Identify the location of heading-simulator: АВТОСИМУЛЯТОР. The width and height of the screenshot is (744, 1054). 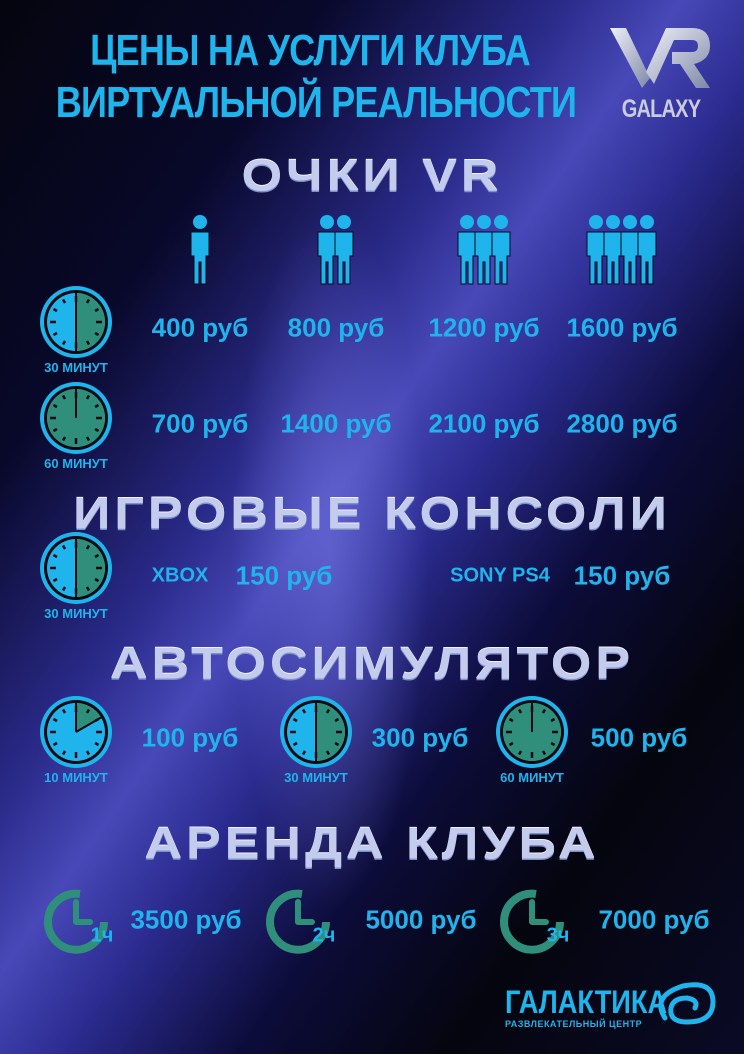
(372, 664).